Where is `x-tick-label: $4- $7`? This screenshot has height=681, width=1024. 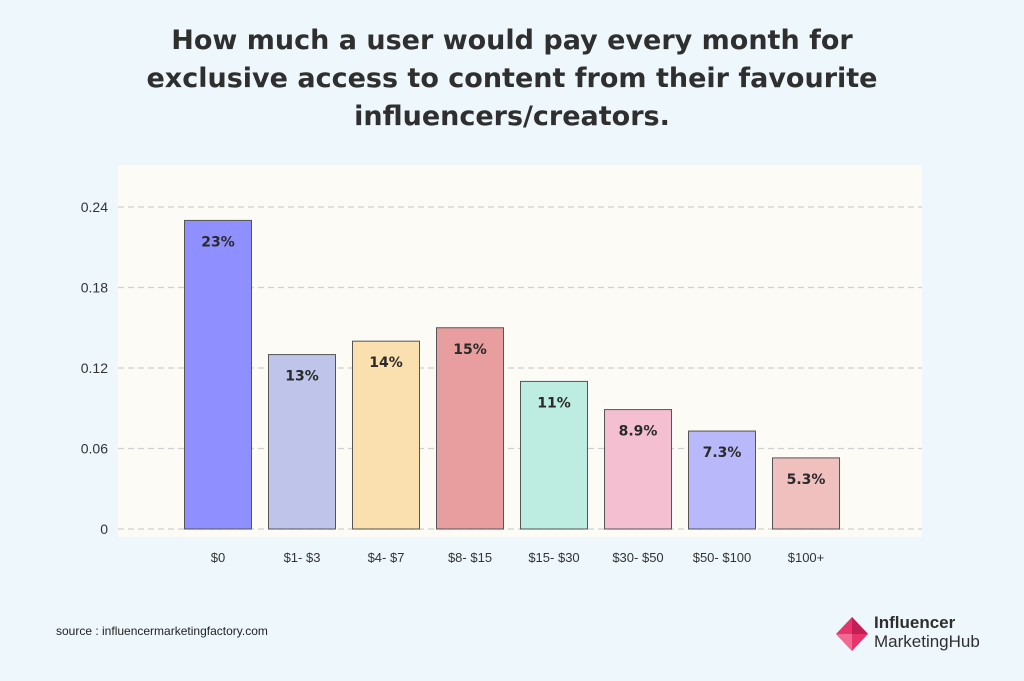 x-tick-label: $4- $7 is located at coordinates (386, 557).